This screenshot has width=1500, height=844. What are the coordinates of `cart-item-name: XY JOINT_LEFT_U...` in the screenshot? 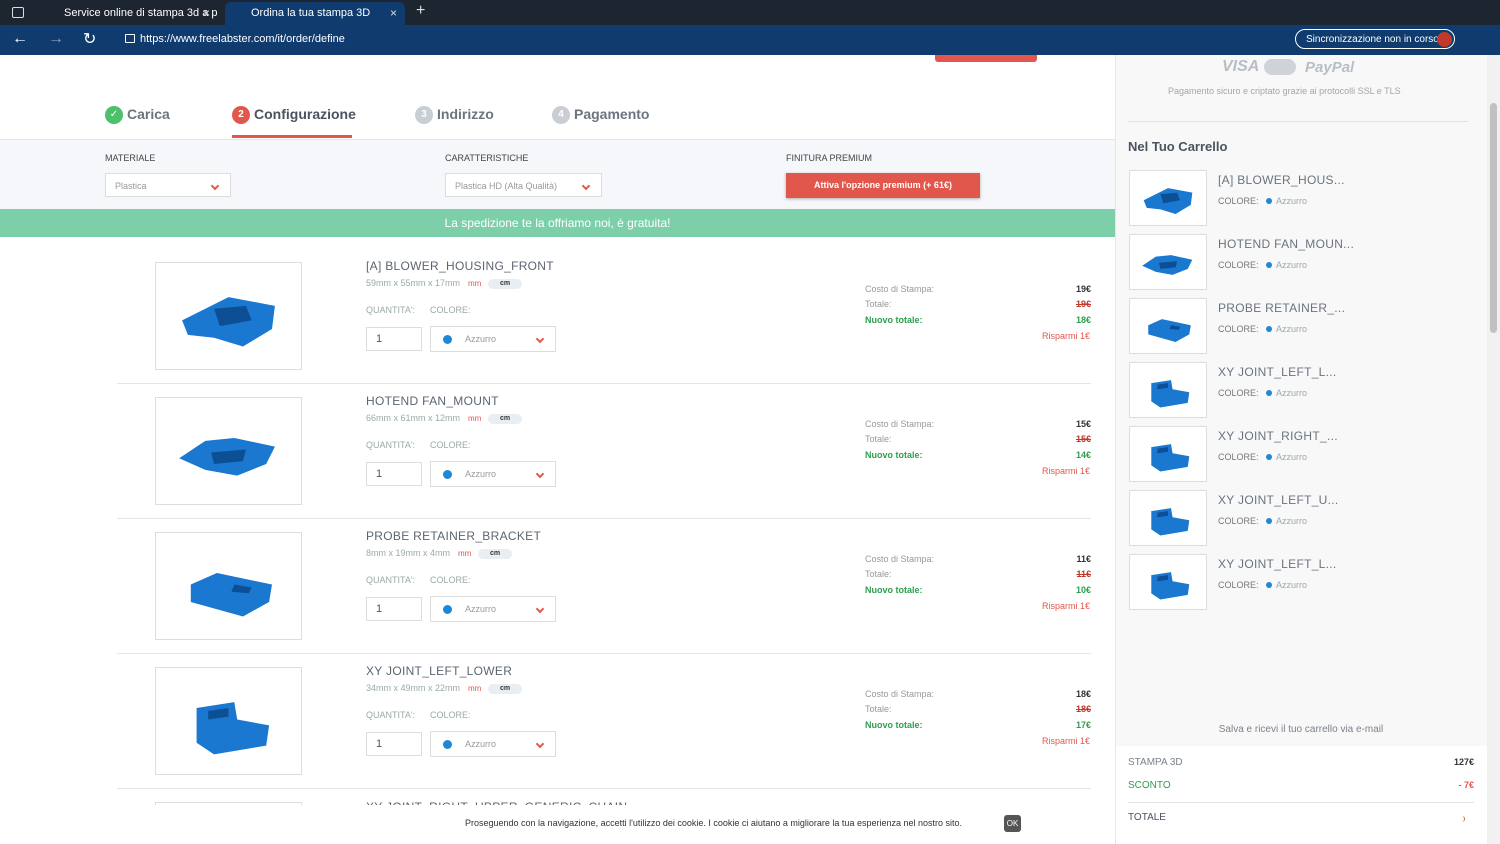 It's located at (1278, 500).